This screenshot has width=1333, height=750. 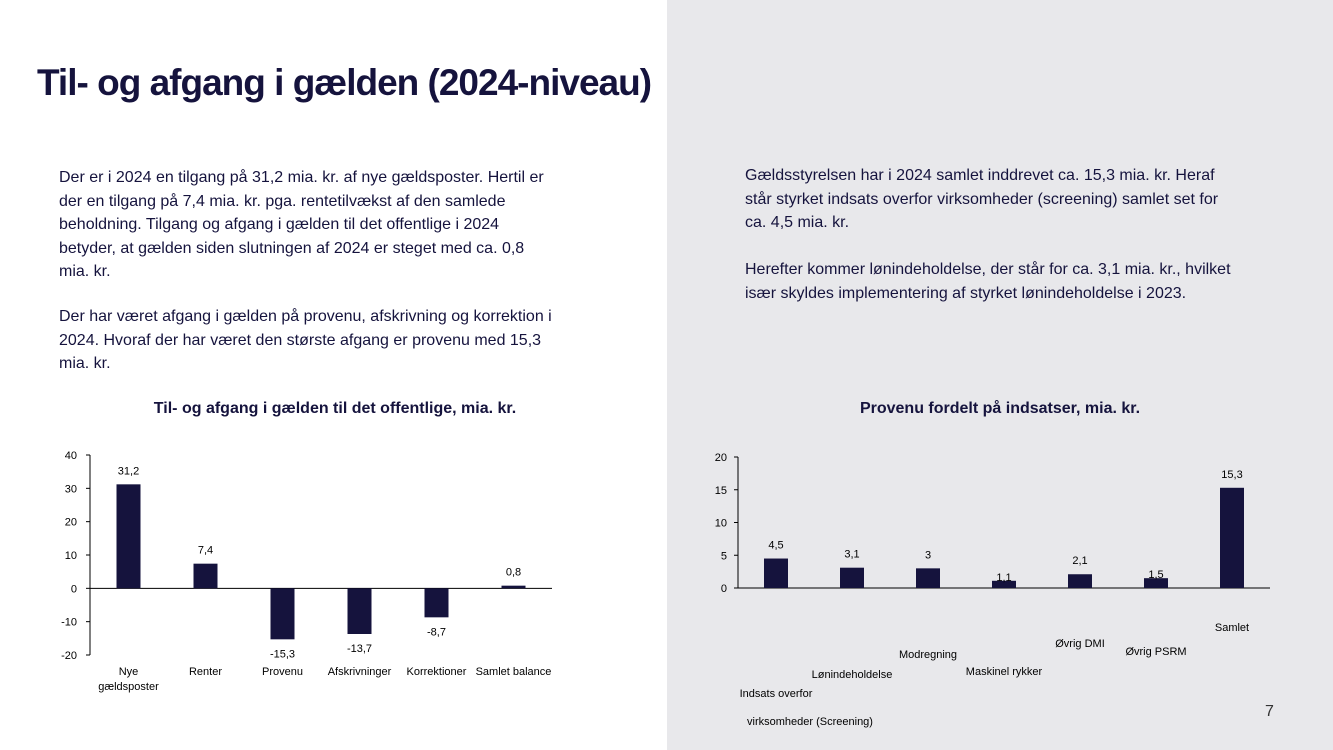 I want to click on y-tick-label: 40, so click(x=71, y=456).